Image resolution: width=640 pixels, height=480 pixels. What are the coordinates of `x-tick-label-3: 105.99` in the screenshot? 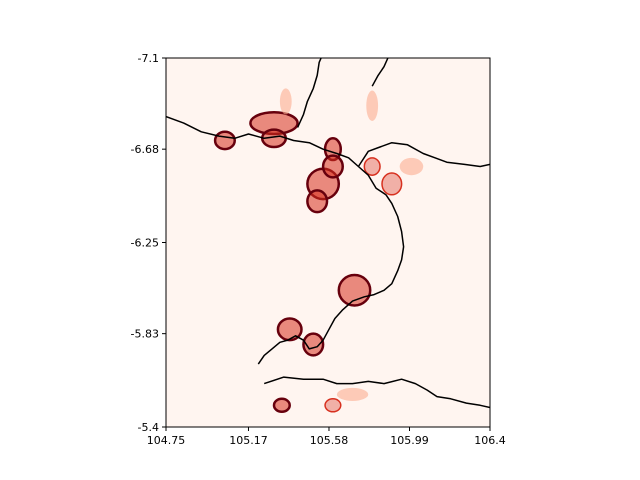 It's located at (409, 440).